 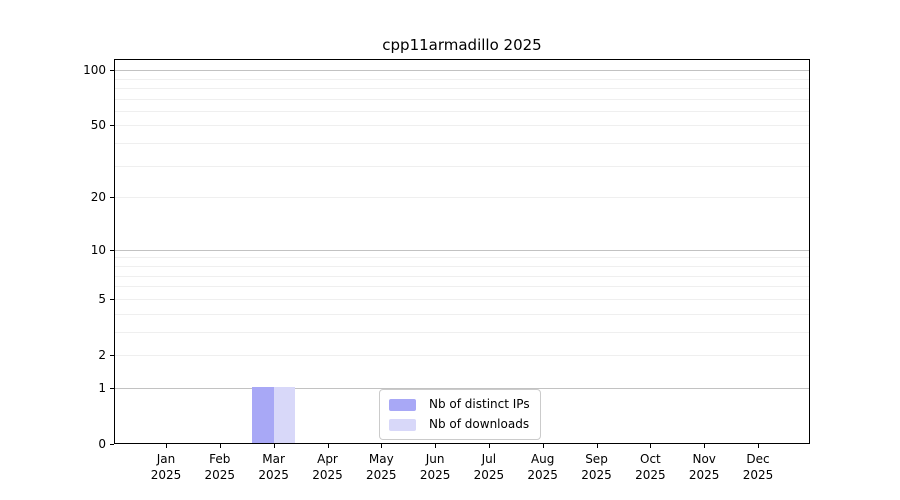 I want to click on y-axis-tick-label: 1, so click(x=102, y=387).